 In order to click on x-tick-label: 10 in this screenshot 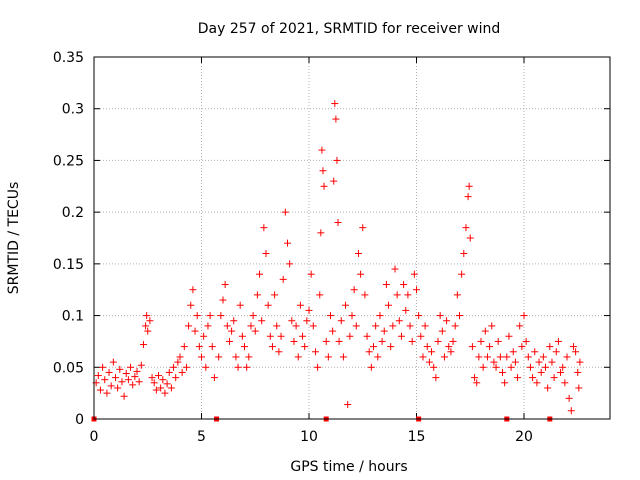, I will do `click(309, 437)`.